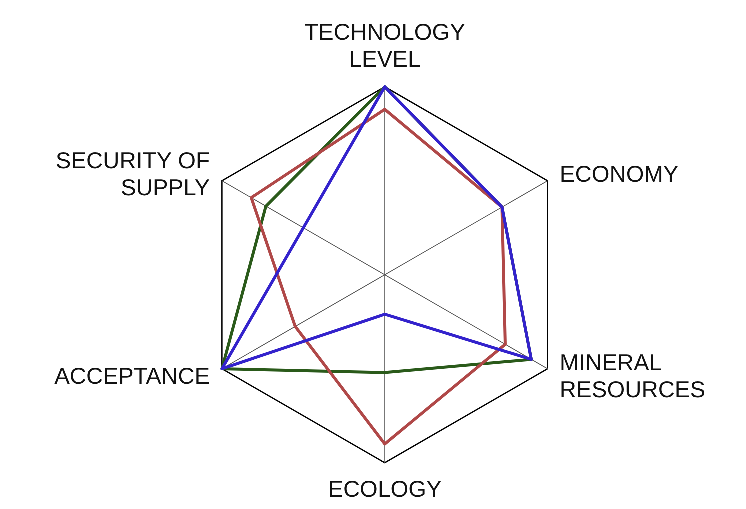 Image resolution: width=746 pixels, height=509 pixels. What do you see at coordinates (385, 45) in the screenshot?
I see `spoke-label: TECHNOLOGY LEVEL` at bounding box center [385, 45].